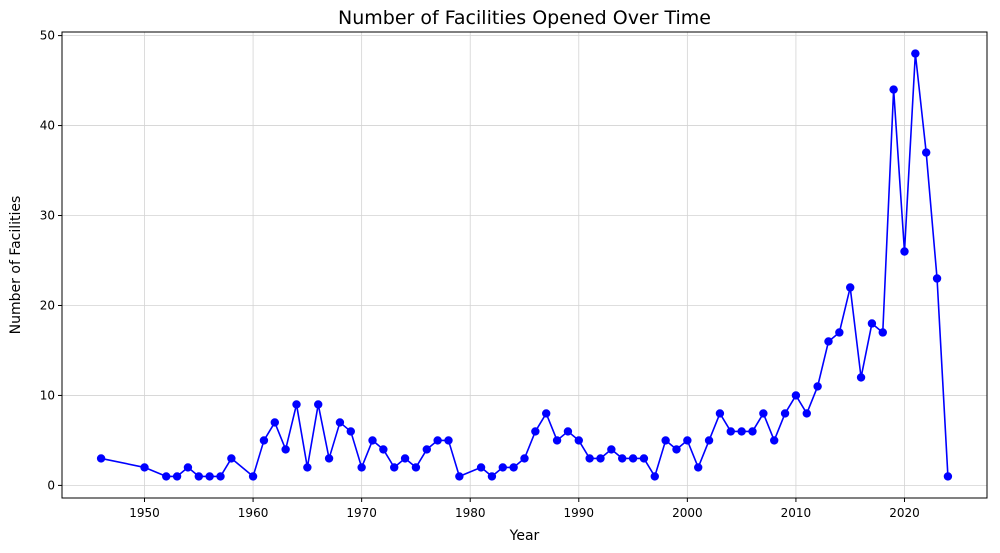 Image resolution: width=1000 pixels, height=553 pixels. Describe the element at coordinates (144, 513) in the screenshot. I see `x-tick-label: 1950` at that location.